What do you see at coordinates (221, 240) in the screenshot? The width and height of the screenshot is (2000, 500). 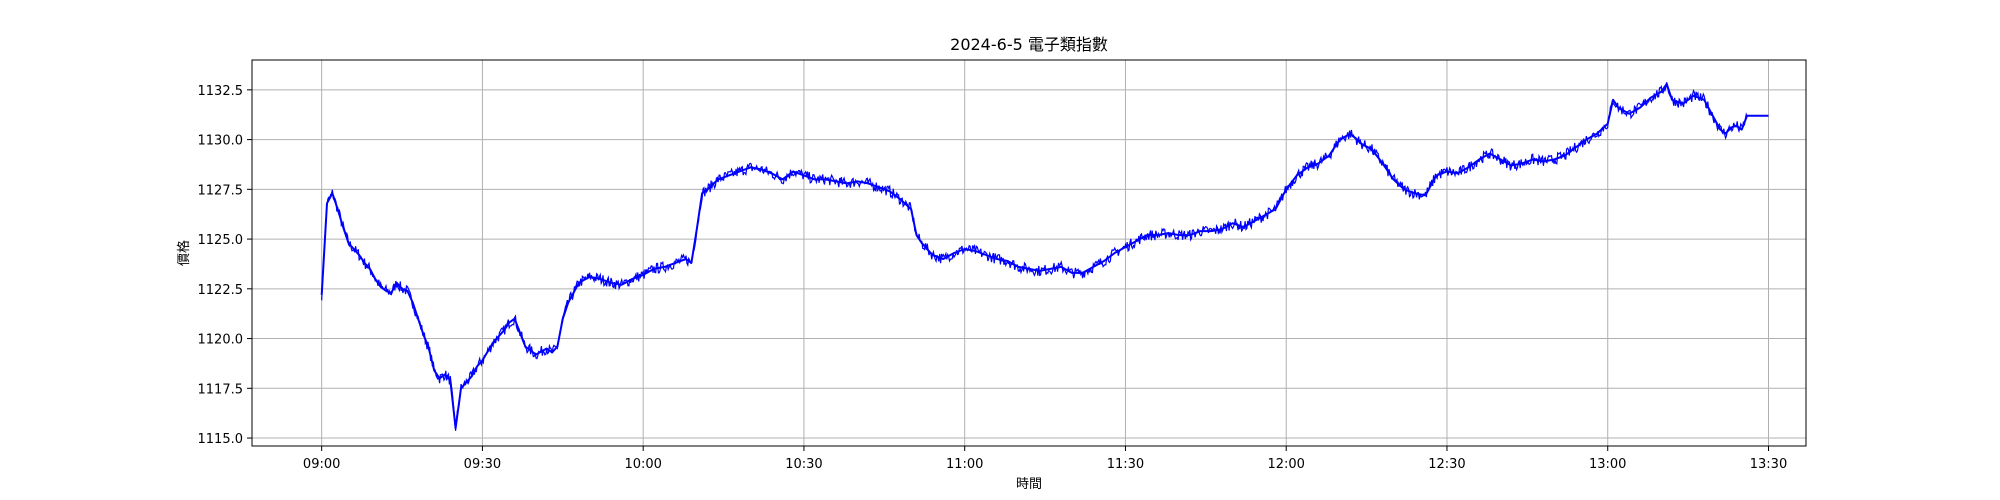 I see `y-tick-label: 1125.0` at bounding box center [221, 240].